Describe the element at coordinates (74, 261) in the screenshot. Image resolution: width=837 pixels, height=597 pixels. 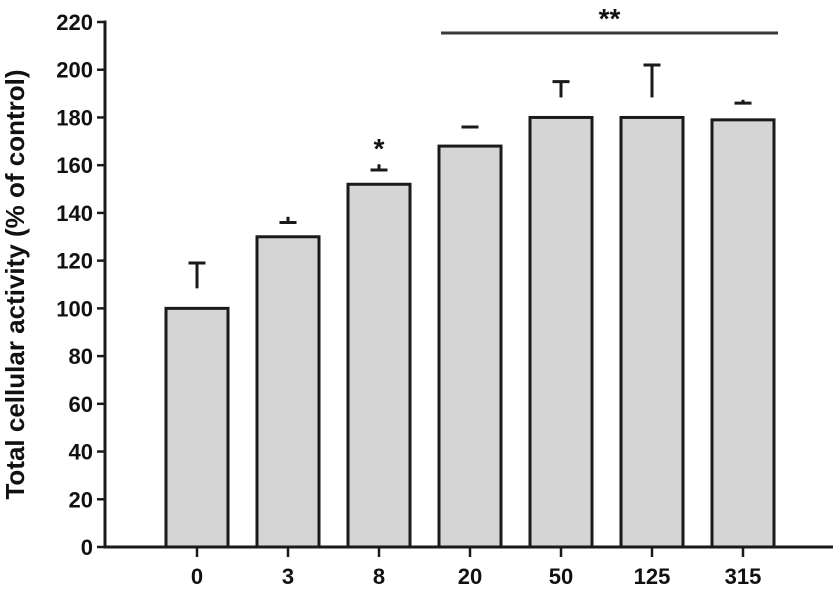
I see `y-tick-label: 120` at that location.